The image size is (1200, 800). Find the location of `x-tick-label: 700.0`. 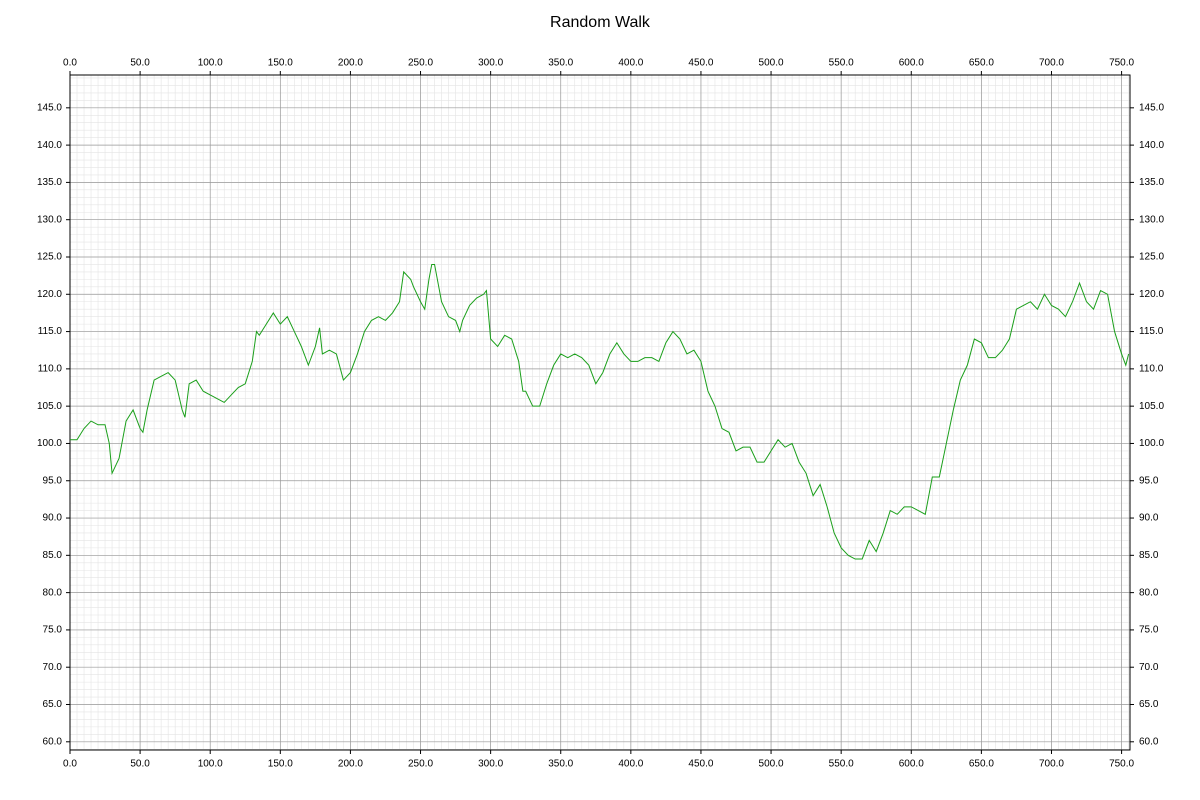

x-tick-label: 700.0 is located at coordinates (1051, 764).